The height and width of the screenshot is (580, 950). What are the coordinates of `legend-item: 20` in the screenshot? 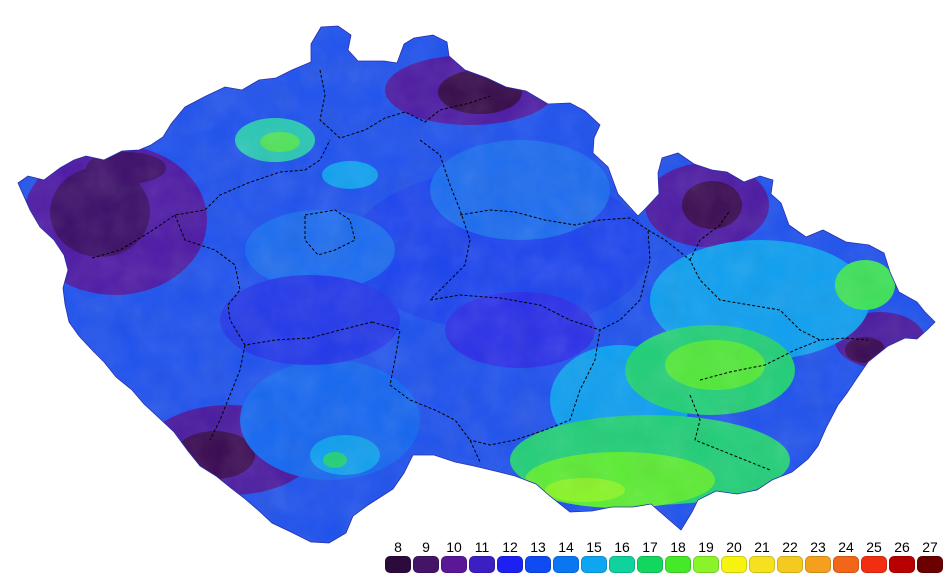 It's located at (734, 558).